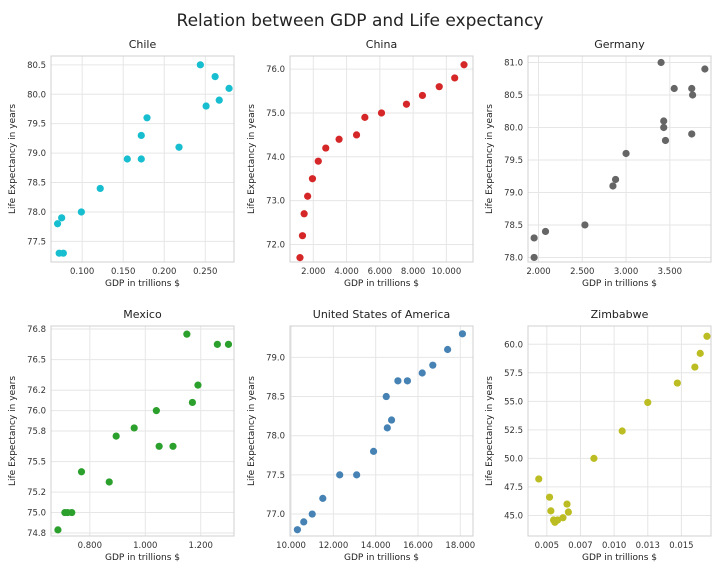 The width and height of the screenshot is (720, 576). Describe the element at coordinates (36, 534) in the screenshot. I see `y-tick-label: 74.8` at that location.